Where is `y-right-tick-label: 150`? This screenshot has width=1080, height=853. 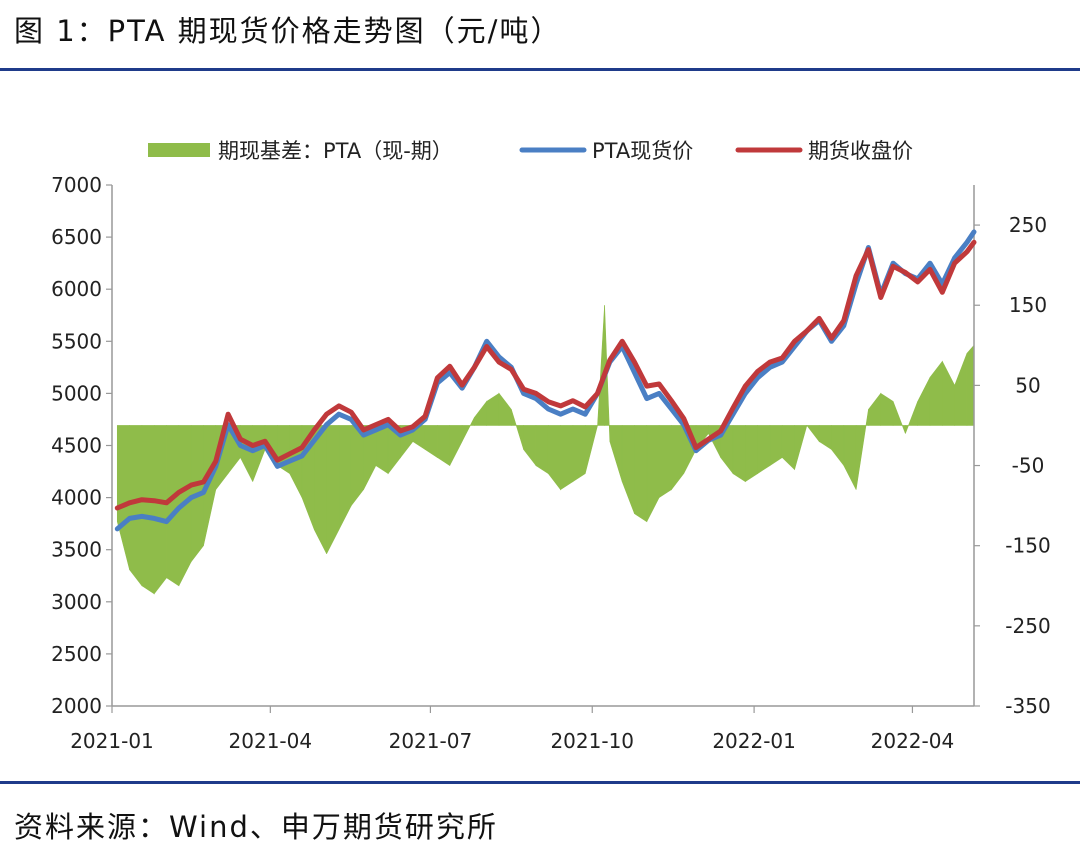
y-right-tick-label: 150 is located at coordinates (1028, 305).